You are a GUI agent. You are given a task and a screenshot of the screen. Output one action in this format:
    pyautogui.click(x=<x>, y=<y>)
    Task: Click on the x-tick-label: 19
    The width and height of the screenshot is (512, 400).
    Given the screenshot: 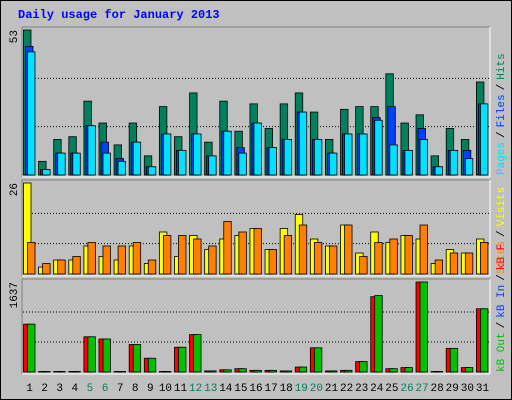 What is the action you would take?
    pyautogui.click(x=301, y=389)
    